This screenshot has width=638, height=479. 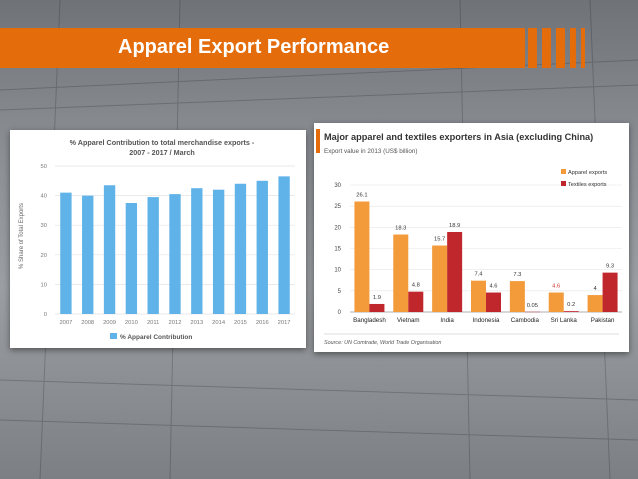 What do you see at coordinates (219, 323) in the screenshot?
I see `chart1-x-tick: 2014` at bounding box center [219, 323].